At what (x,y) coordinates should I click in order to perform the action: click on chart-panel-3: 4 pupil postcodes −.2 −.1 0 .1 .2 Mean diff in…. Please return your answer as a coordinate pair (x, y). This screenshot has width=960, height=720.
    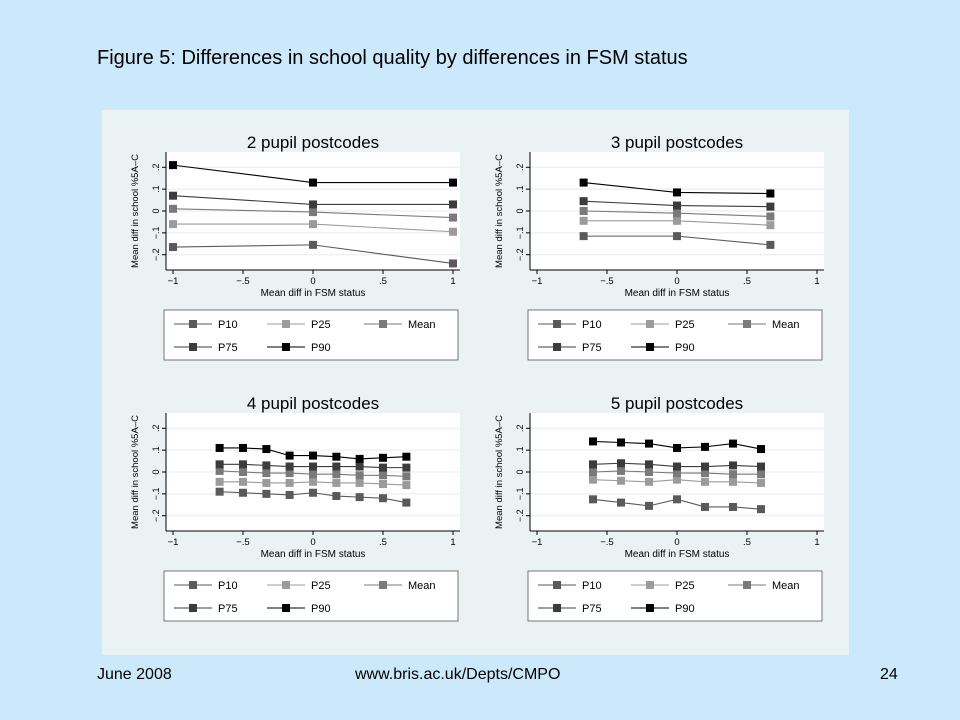
    Looking at the image, I should click on (295, 508).